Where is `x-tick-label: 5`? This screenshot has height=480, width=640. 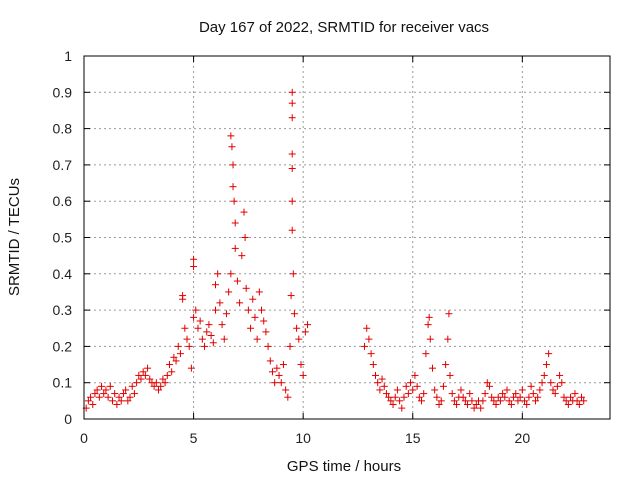 x-tick-label: 5 is located at coordinates (194, 438).